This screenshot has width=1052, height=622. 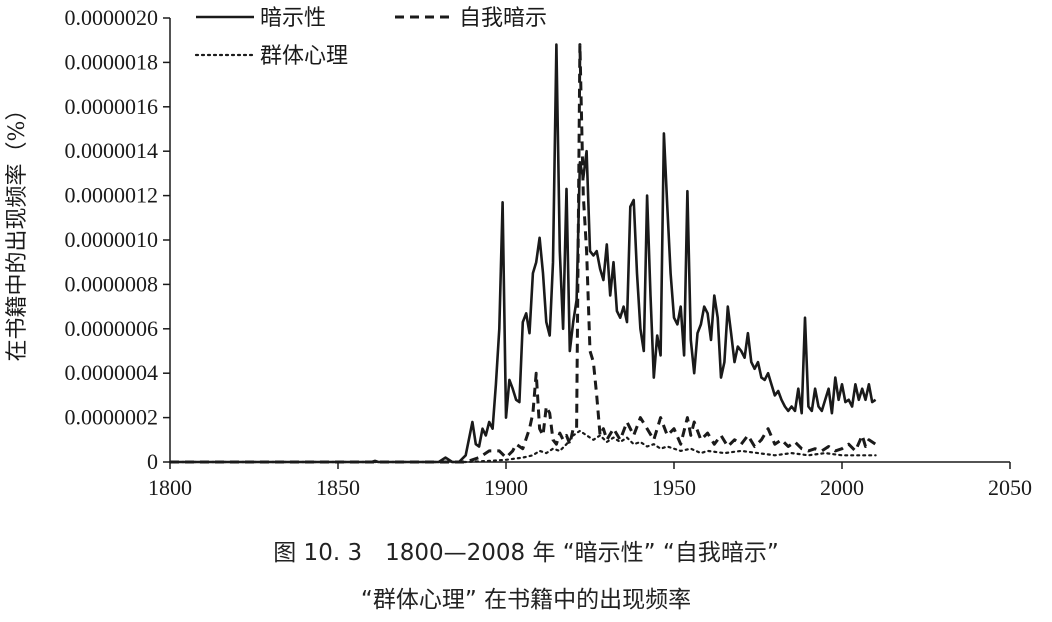 What do you see at coordinates (526, 553) in the screenshot?
I see `figure-caption-line-1: 图 10. 3 1800—2008 年 “暗示性” “自我暗示”` at bounding box center [526, 553].